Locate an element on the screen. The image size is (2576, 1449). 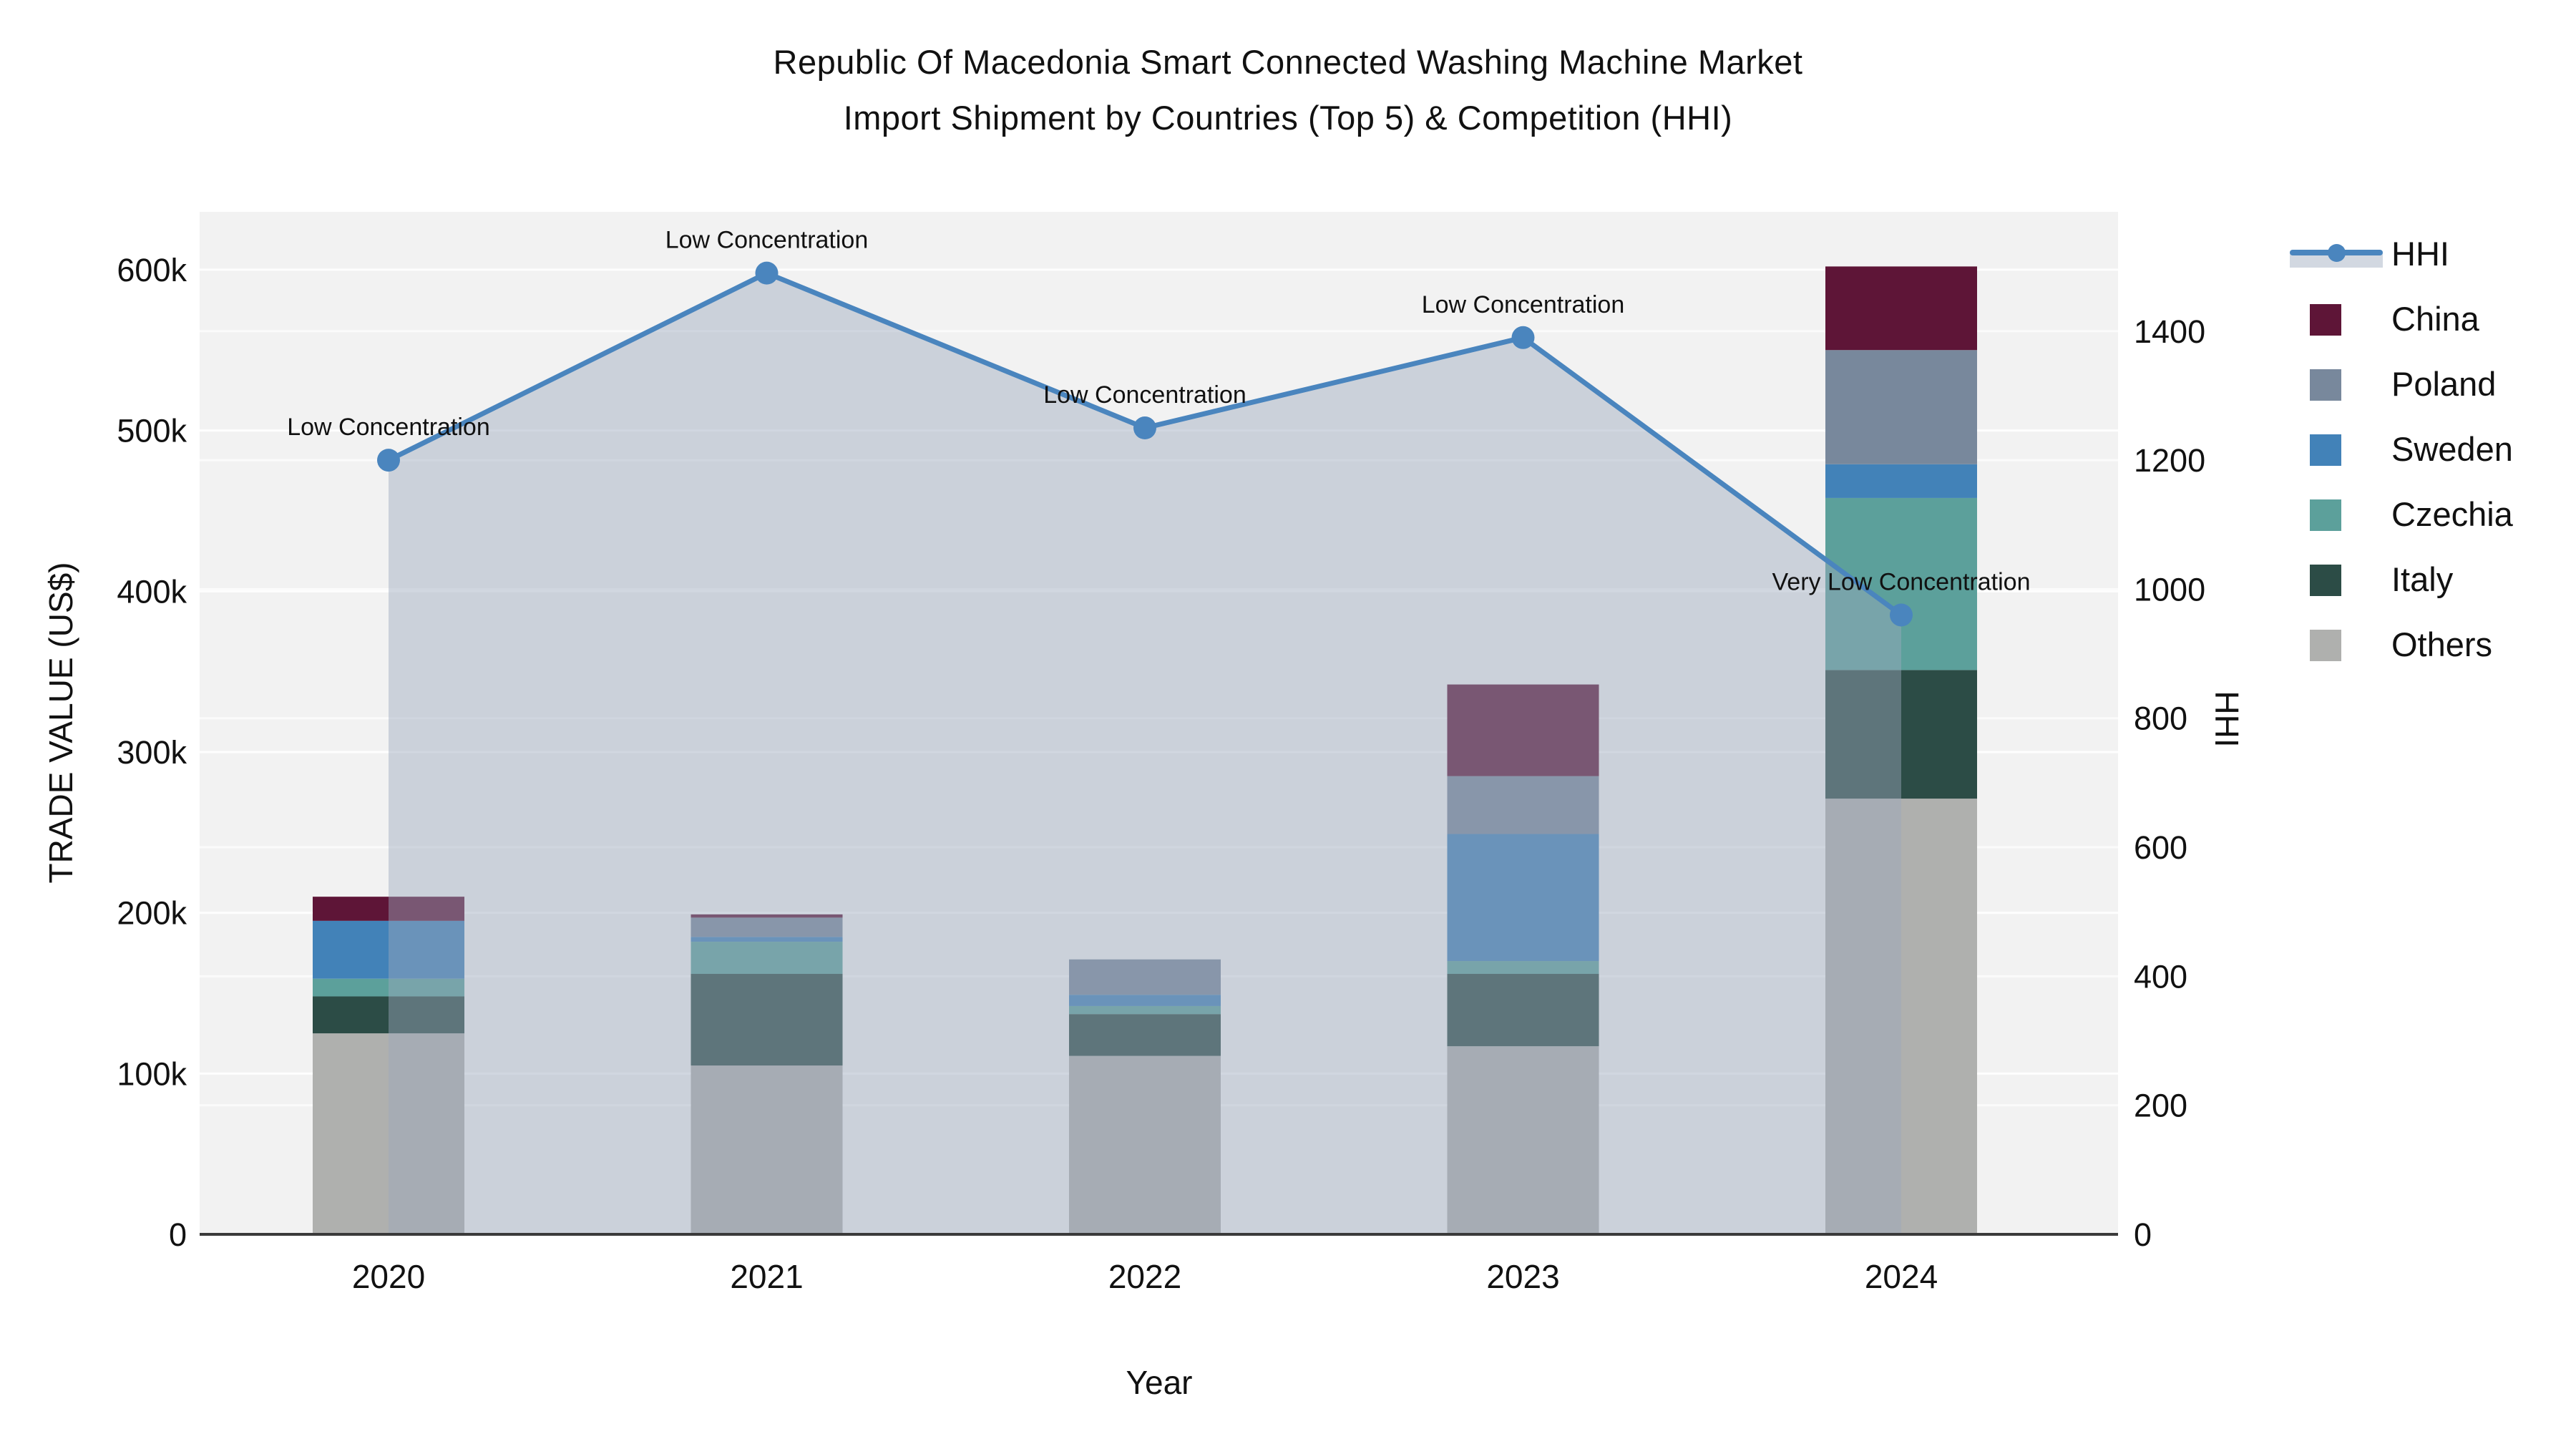
legend-item-hhi: HHI is located at coordinates (2401, 253).